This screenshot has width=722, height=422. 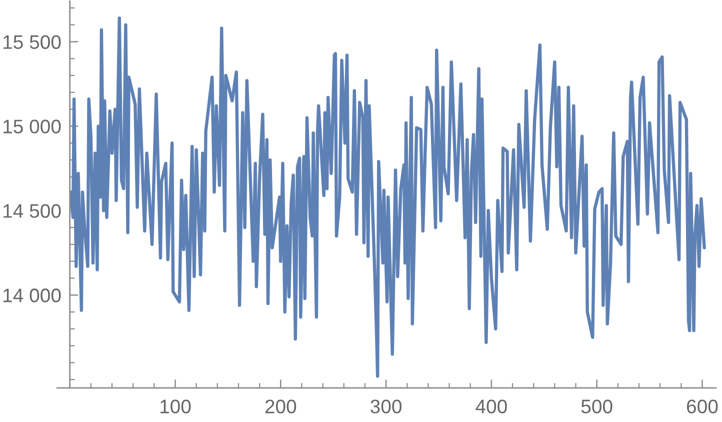 I want to click on x-tick-label: 400, so click(x=491, y=407).